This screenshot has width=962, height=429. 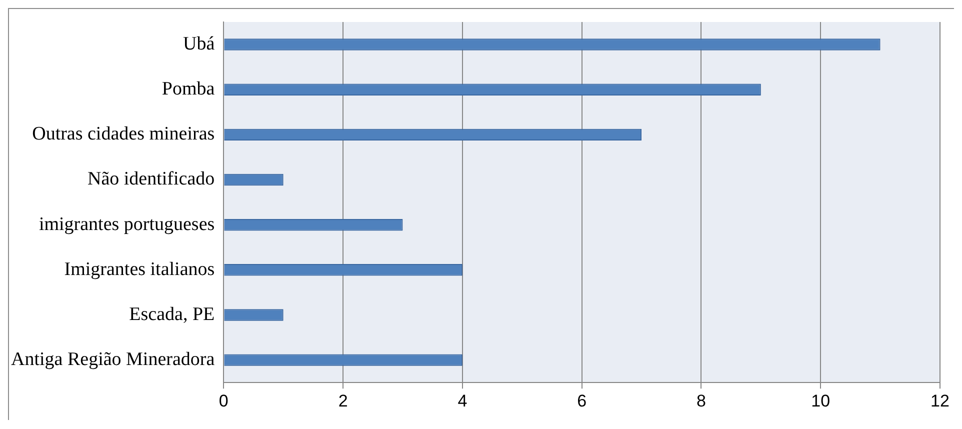 What do you see at coordinates (123, 134) in the screenshot?
I see `y-tick-label: Outras cidades mineiras` at bounding box center [123, 134].